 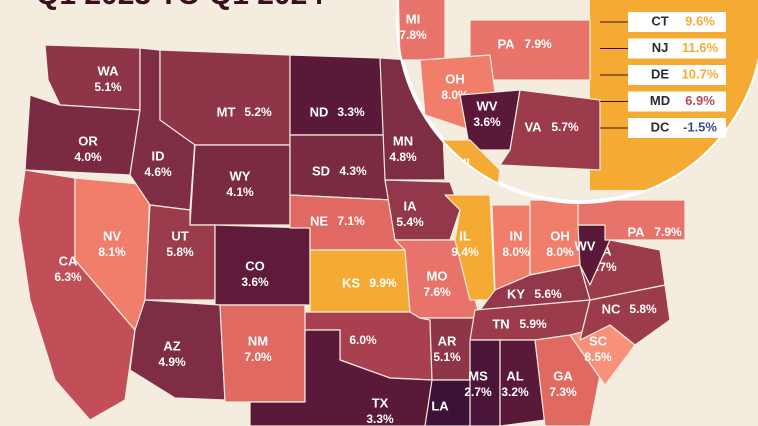 What do you see at coordinates (319, 220) in the screenshot?
I see `state-label: NE` at bounding box center [319, 220].